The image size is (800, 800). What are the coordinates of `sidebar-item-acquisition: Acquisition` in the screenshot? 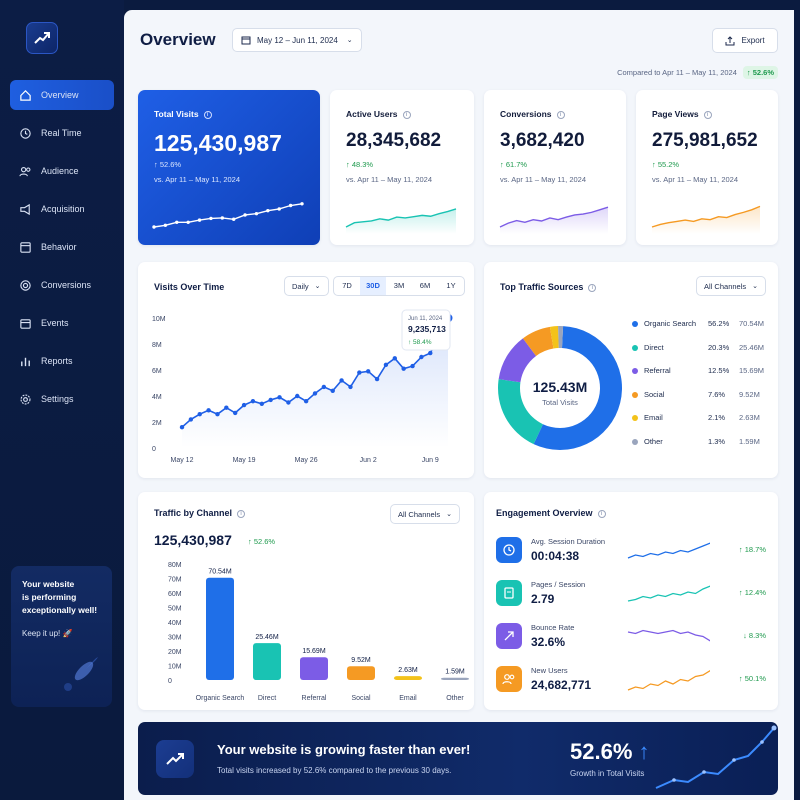 It's located at (62, 209).